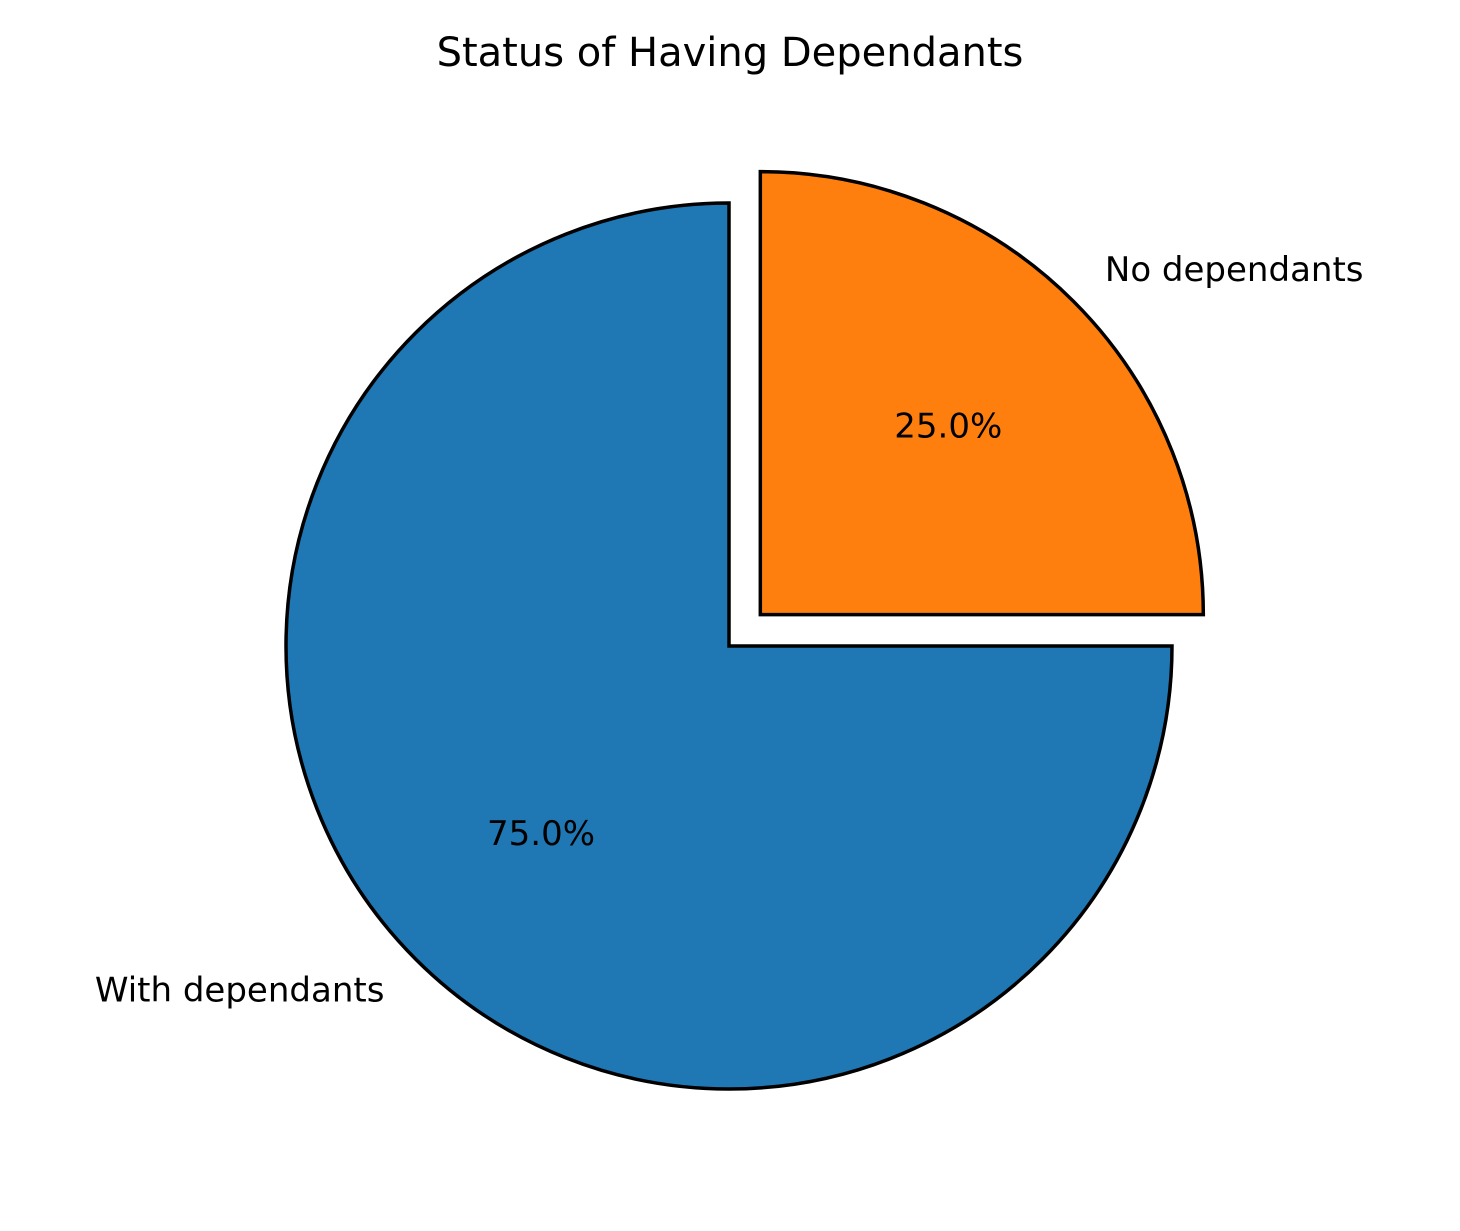  What do you see at coordinates (541, 834) in the screenshot?
I see `pie-pct-label: 75.0%` at bounding box center [541, 834].